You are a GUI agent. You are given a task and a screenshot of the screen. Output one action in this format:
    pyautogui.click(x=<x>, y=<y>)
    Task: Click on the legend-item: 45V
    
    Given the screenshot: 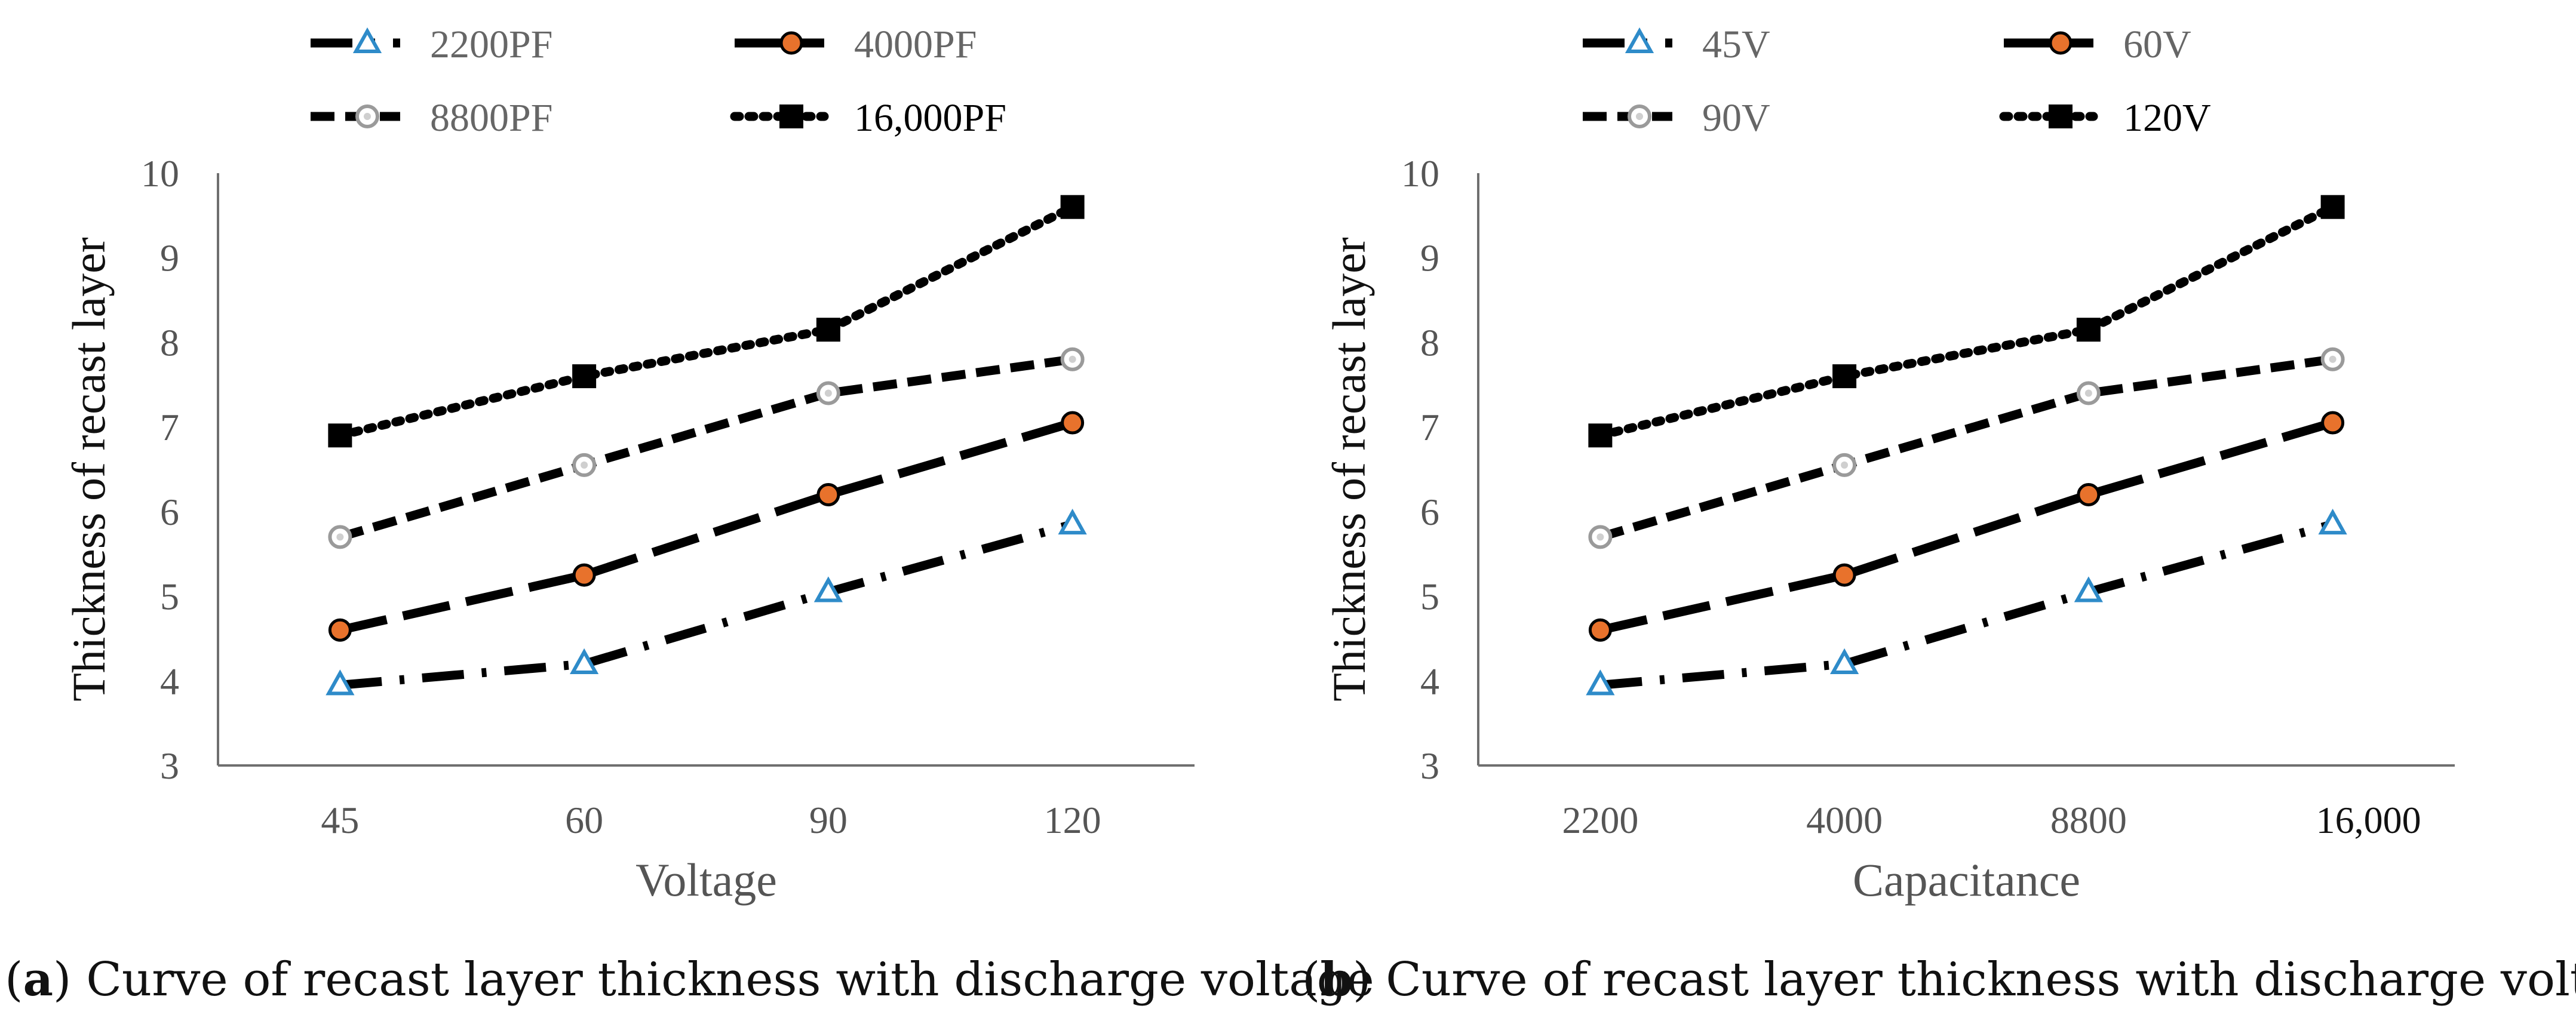 What is the action you would take?
    pyautogui.click(x=1676, y=44)
    